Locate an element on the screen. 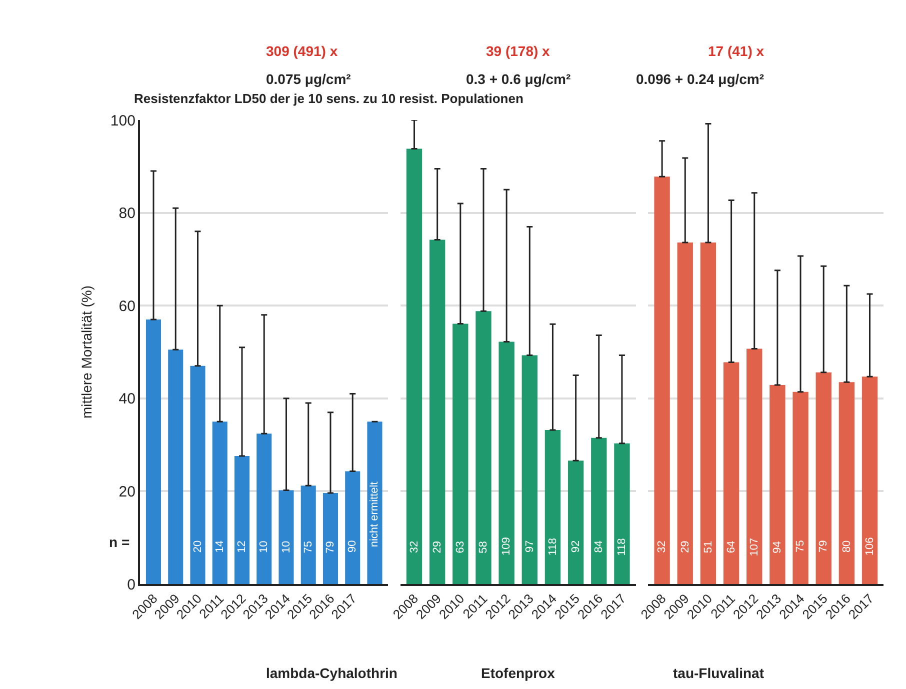 This screenshot has width=906, height=689. y-tick-label: 80 is located at coordinates (127, 213).